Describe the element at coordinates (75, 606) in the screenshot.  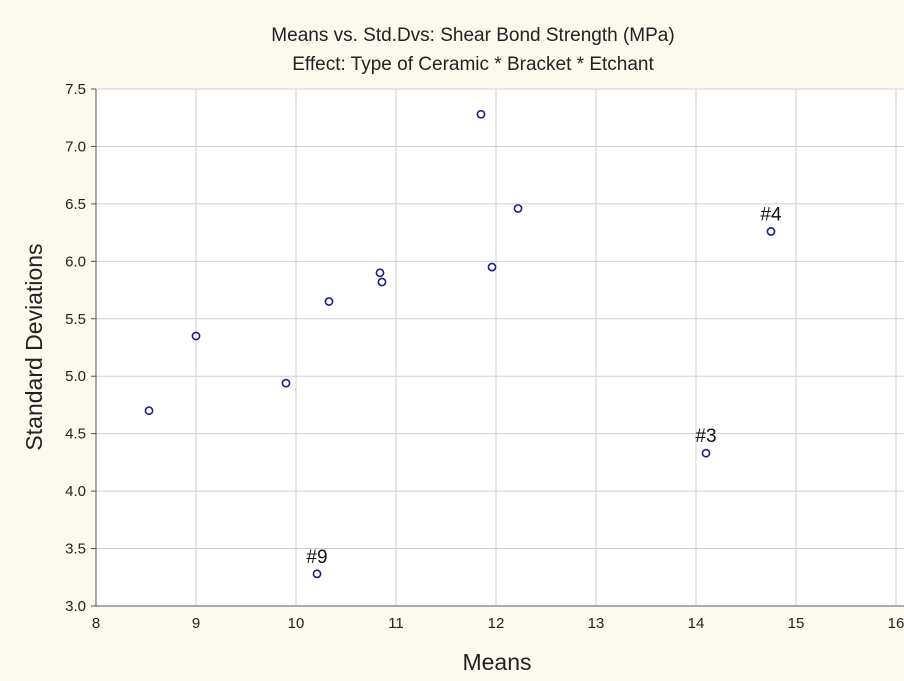
I see `y-tick-label: 3.0` at that location.